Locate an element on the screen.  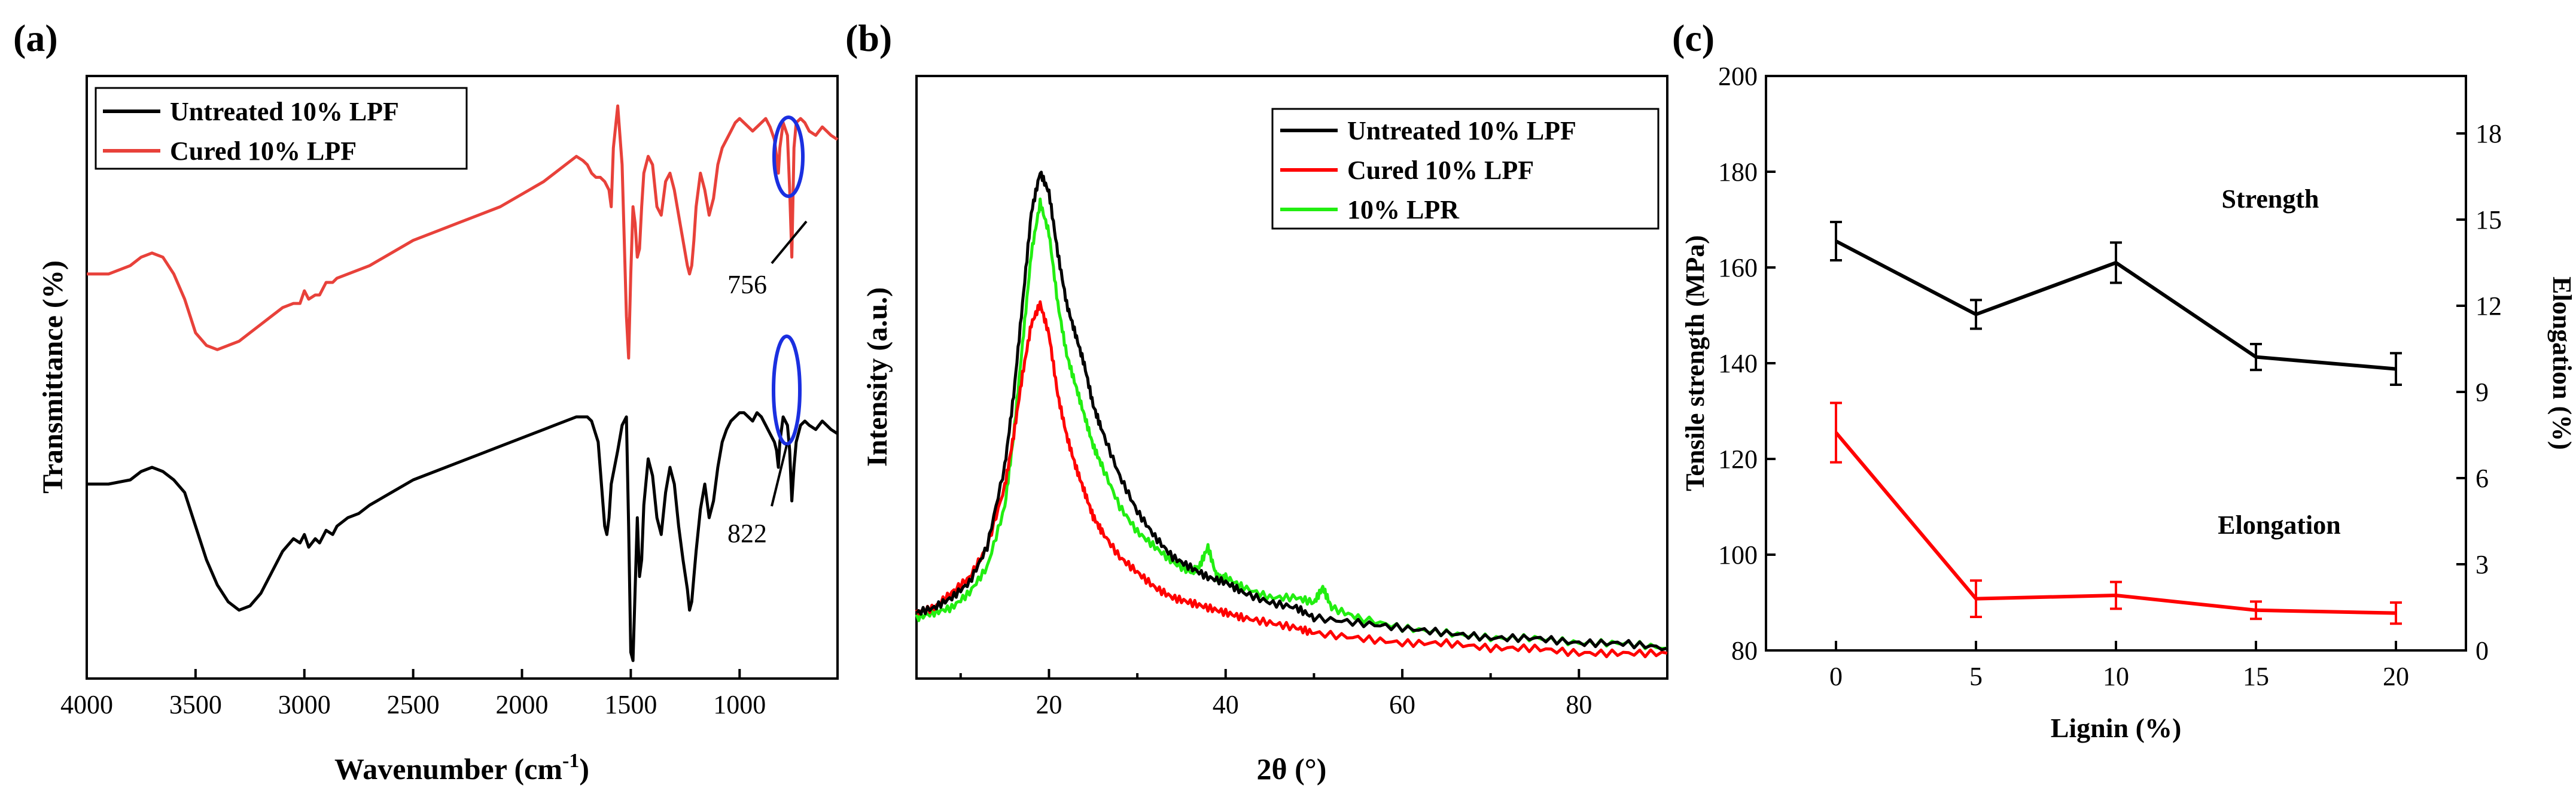
xrd-x-tick-label: 80 is located at coordinates (1579, 705).